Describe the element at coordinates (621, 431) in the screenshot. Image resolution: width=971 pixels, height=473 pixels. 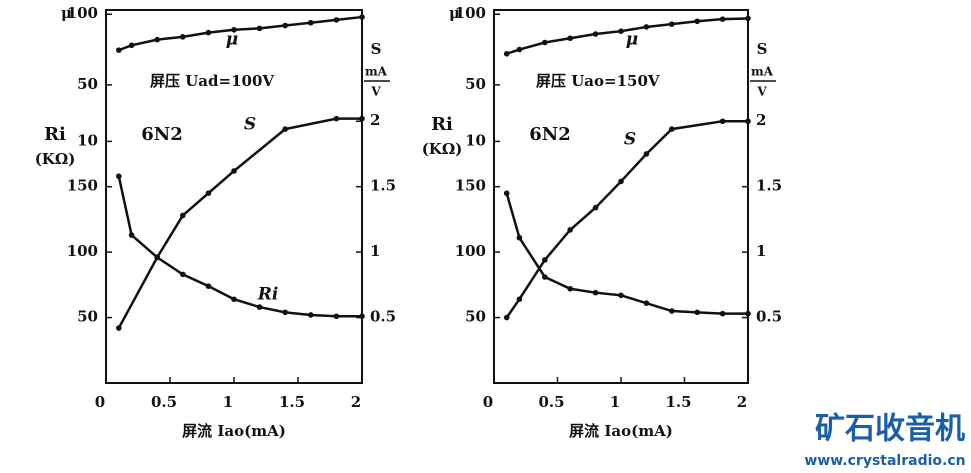
I see `x-label: 屏流 Iao(mA)` at that location.